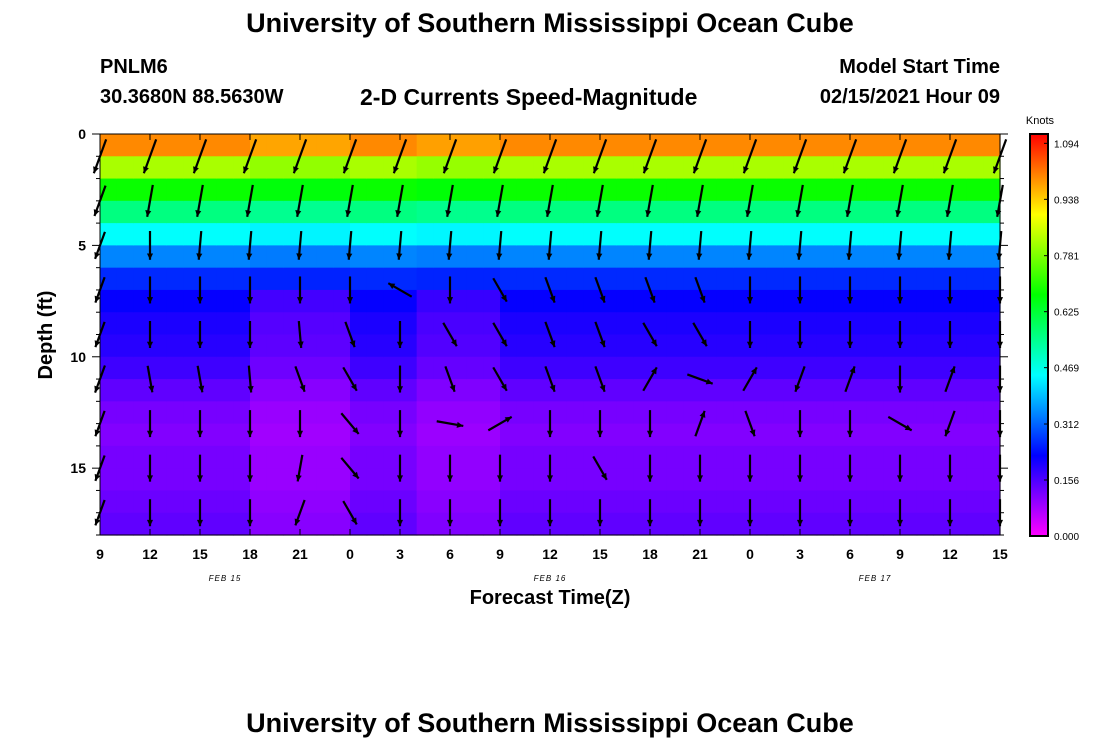 This screenshot has height=750, width=1100. I want to click on x-tick-label: 18, so click(650, 554).